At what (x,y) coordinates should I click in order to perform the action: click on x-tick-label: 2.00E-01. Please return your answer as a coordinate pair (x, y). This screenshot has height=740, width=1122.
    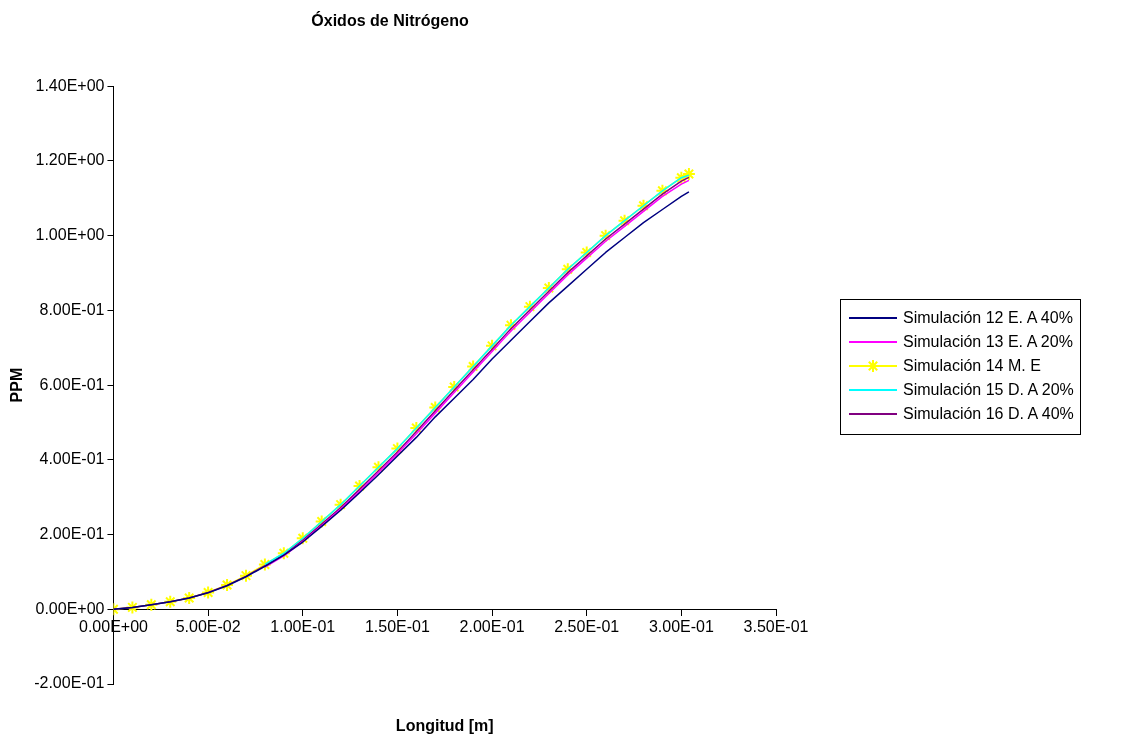
    Looking at the image, I should click on (492, 627).